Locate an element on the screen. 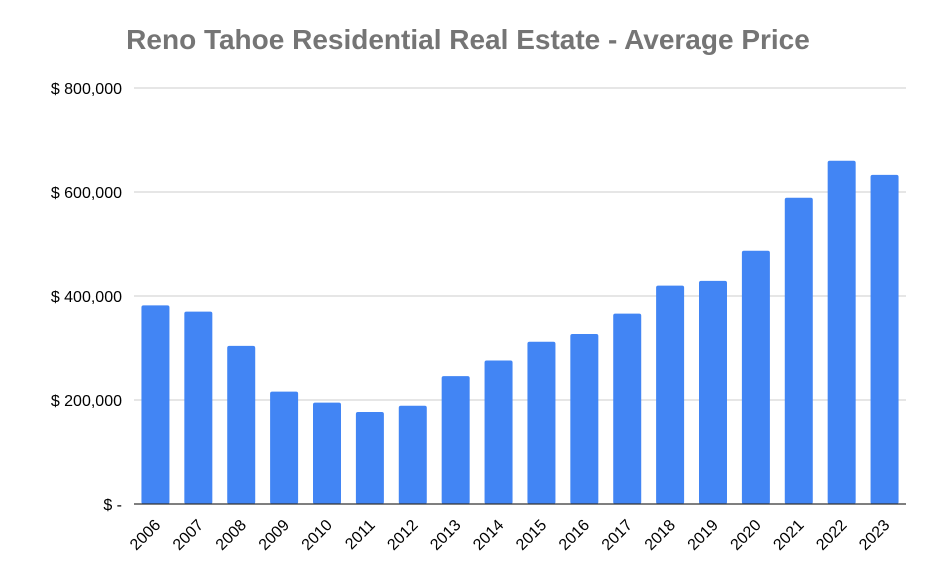 This screenshot has width=936, height=580. x-tick-label: 2019 is located at coordinates (703, 535).